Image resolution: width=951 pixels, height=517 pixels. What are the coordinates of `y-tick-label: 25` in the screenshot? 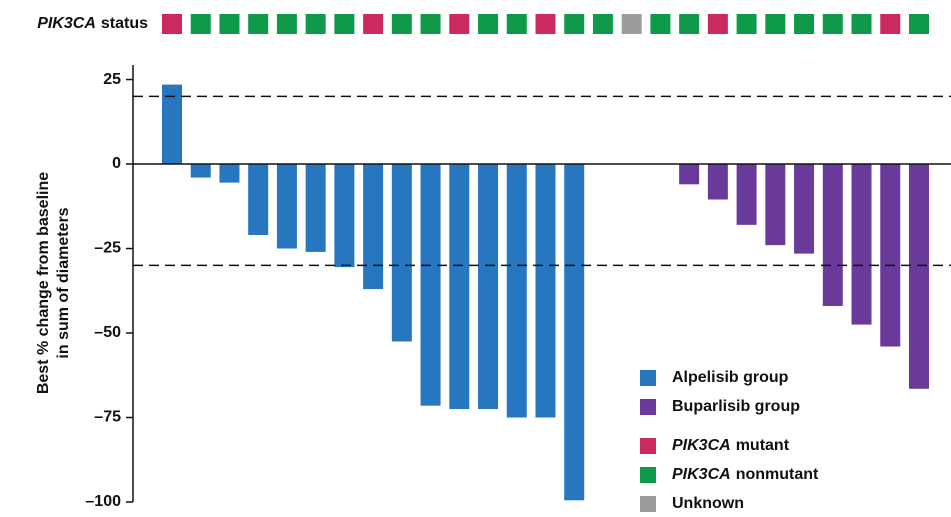 It's located at (112, 79).